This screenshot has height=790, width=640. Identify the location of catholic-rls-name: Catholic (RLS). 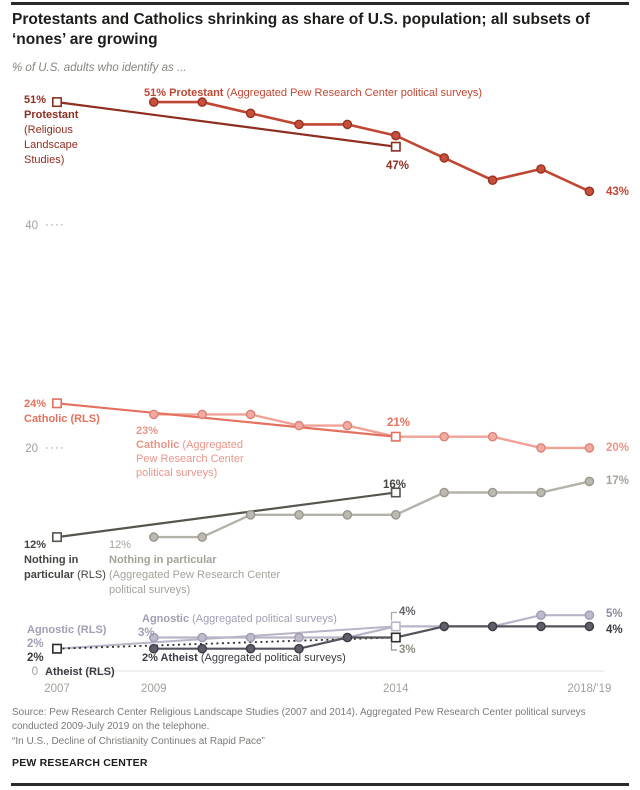
(62, 419).